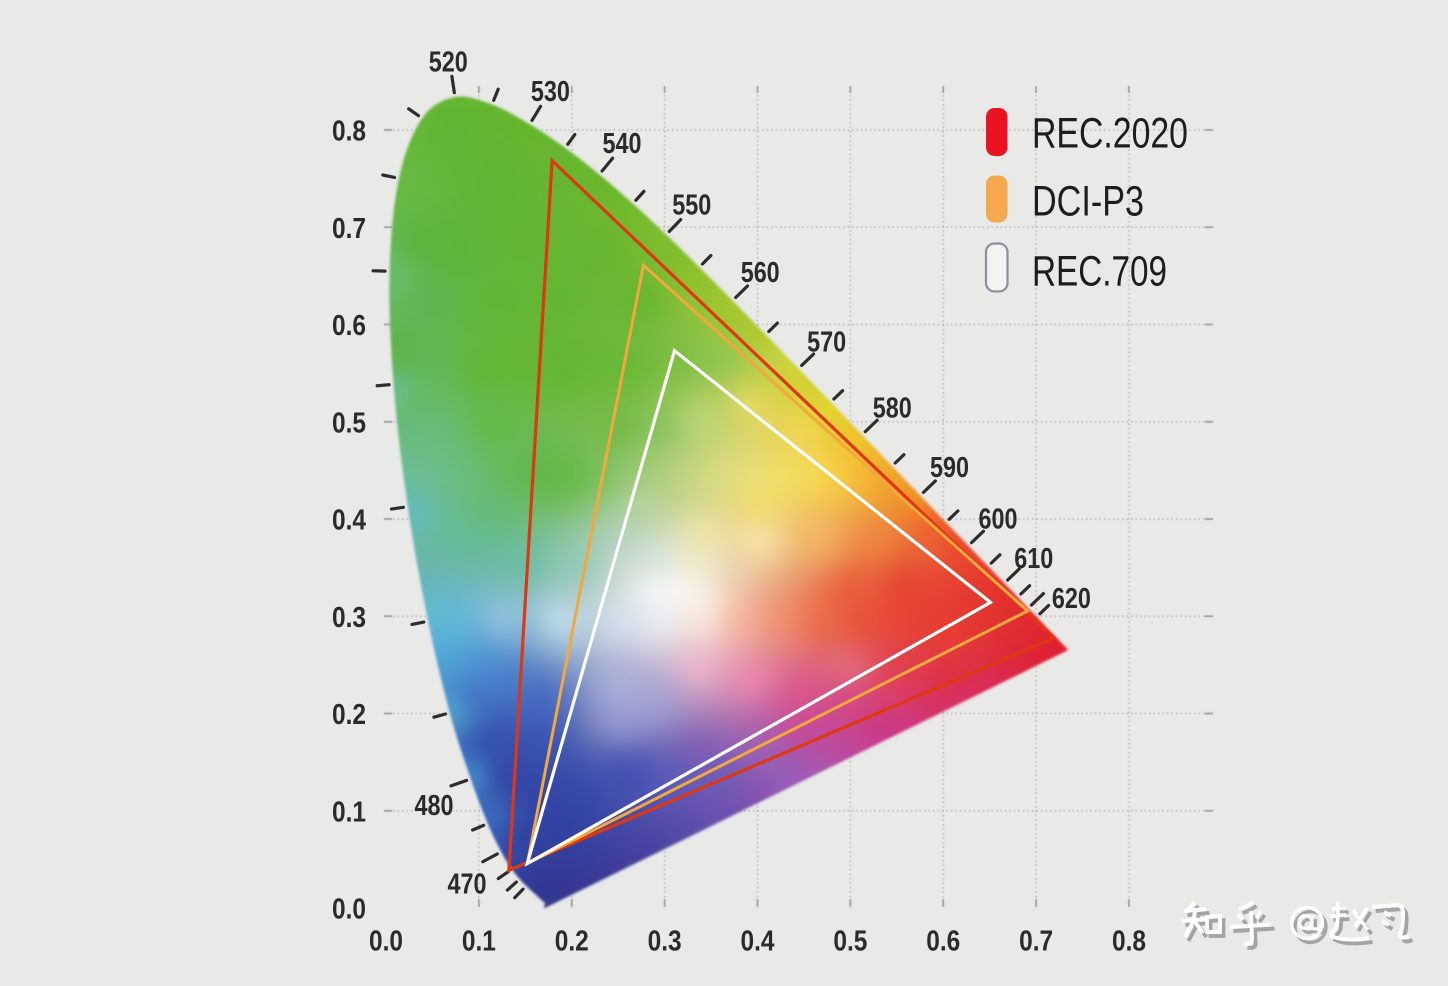  I want to click on svg-text: 550, so click(691, 206).